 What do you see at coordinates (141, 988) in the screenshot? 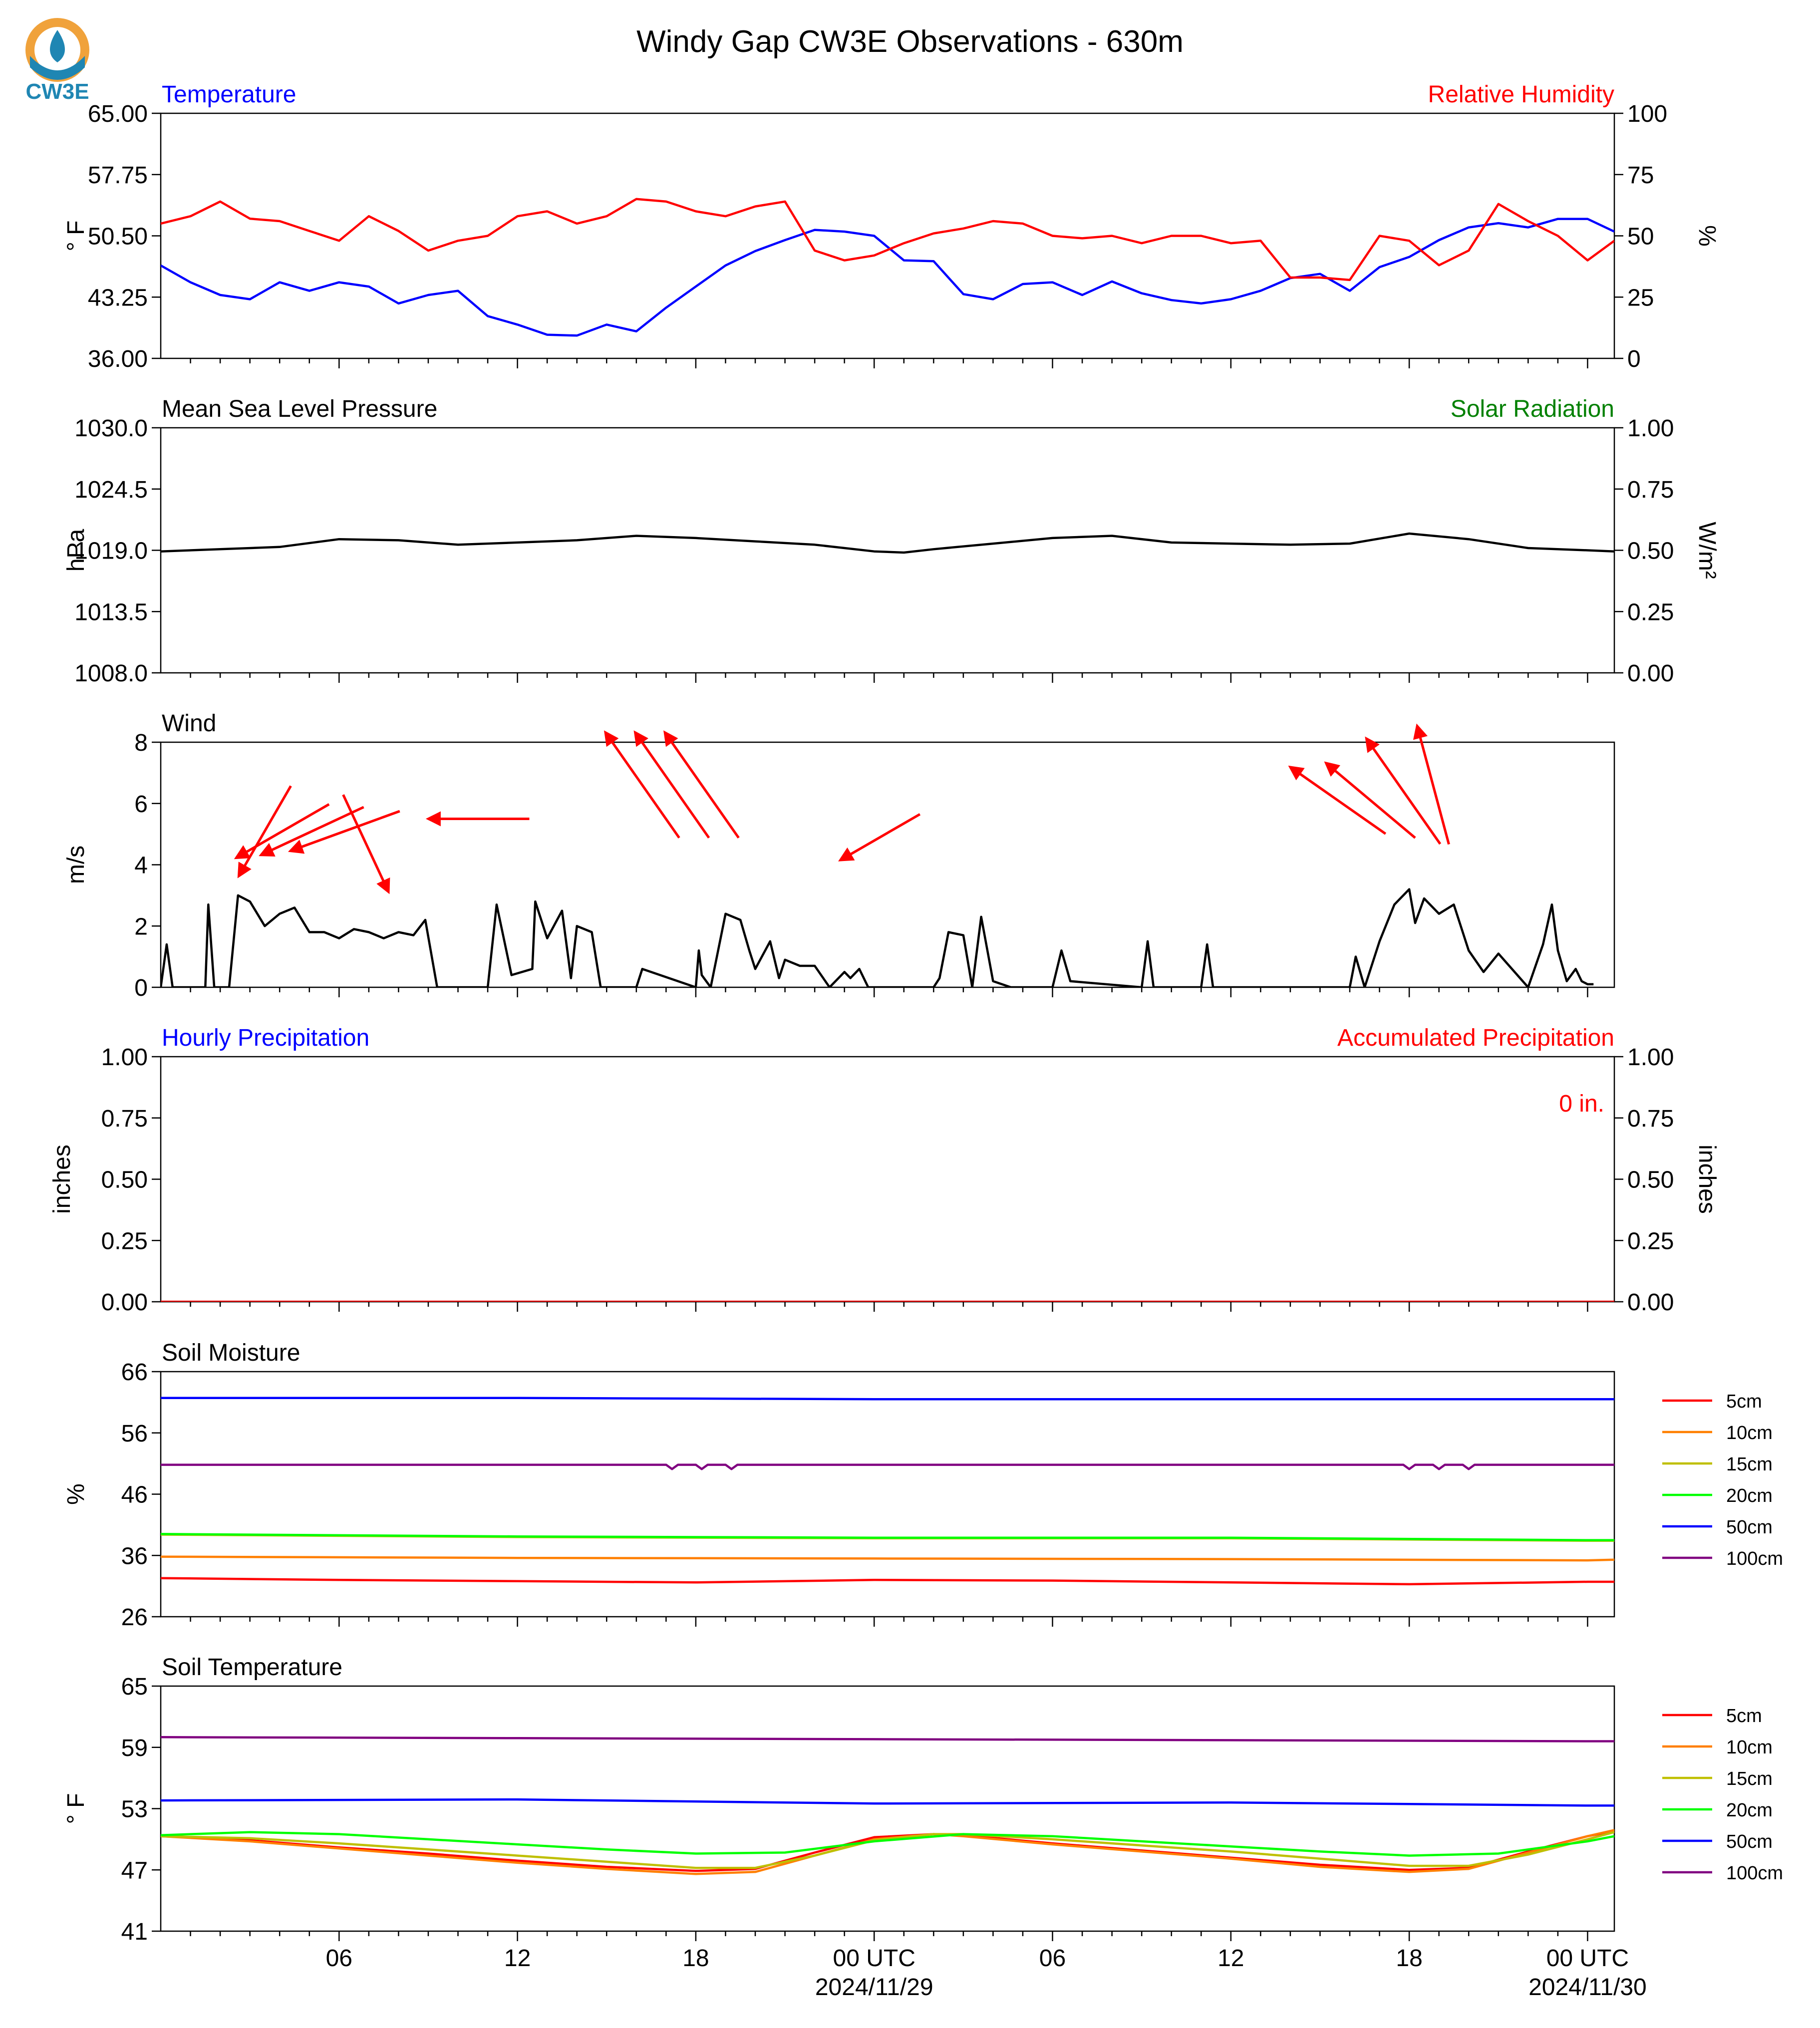
I see `y-tick-label: 0` at bounding box center [141, 988].